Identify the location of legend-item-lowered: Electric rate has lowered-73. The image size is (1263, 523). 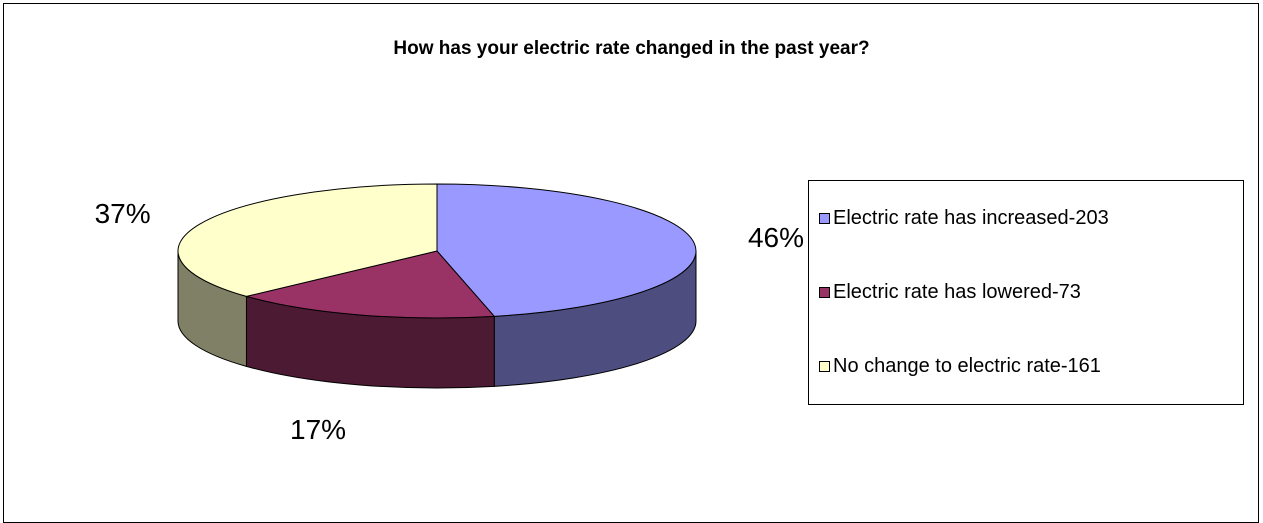
(950, 292).